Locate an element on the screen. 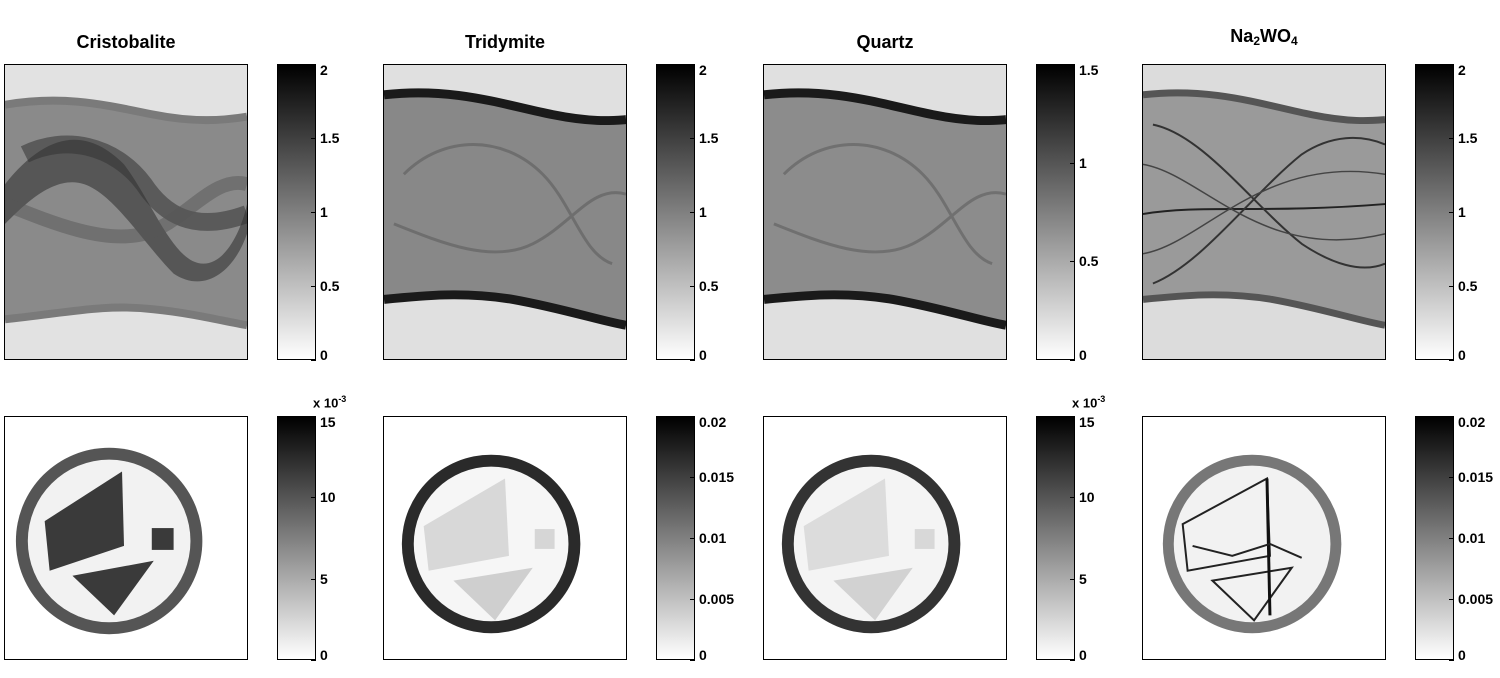 This screenshot has width=1500, height=678. sinogram-quartz is located at coordinates (885, 212).